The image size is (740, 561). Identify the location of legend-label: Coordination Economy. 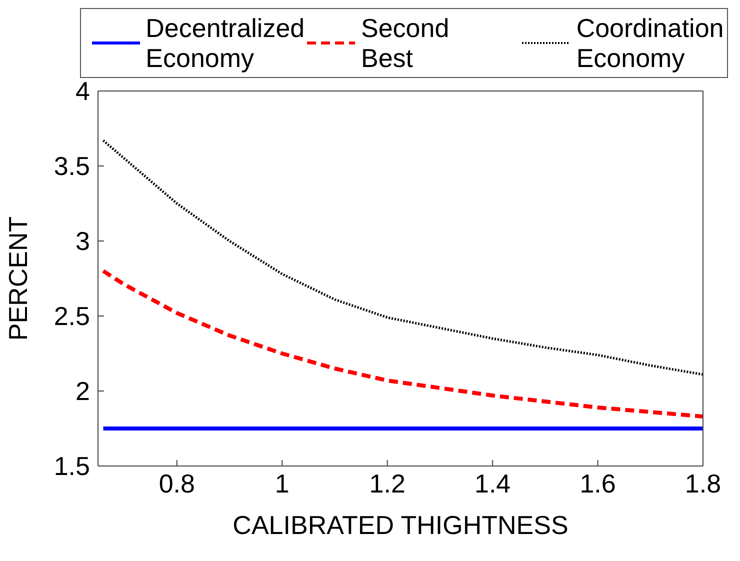
(650, 43).